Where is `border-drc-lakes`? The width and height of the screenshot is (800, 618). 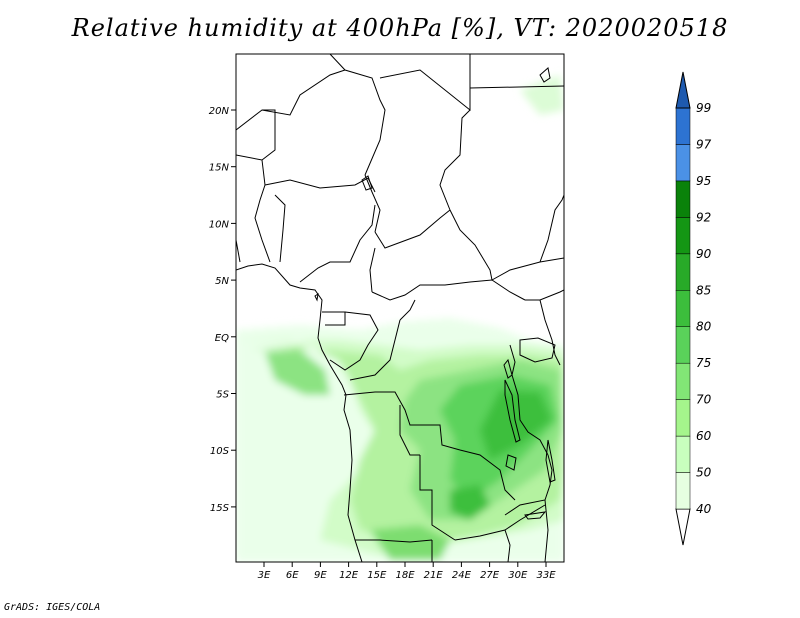
border-drc-lakes is located at coordinates (529, 400).